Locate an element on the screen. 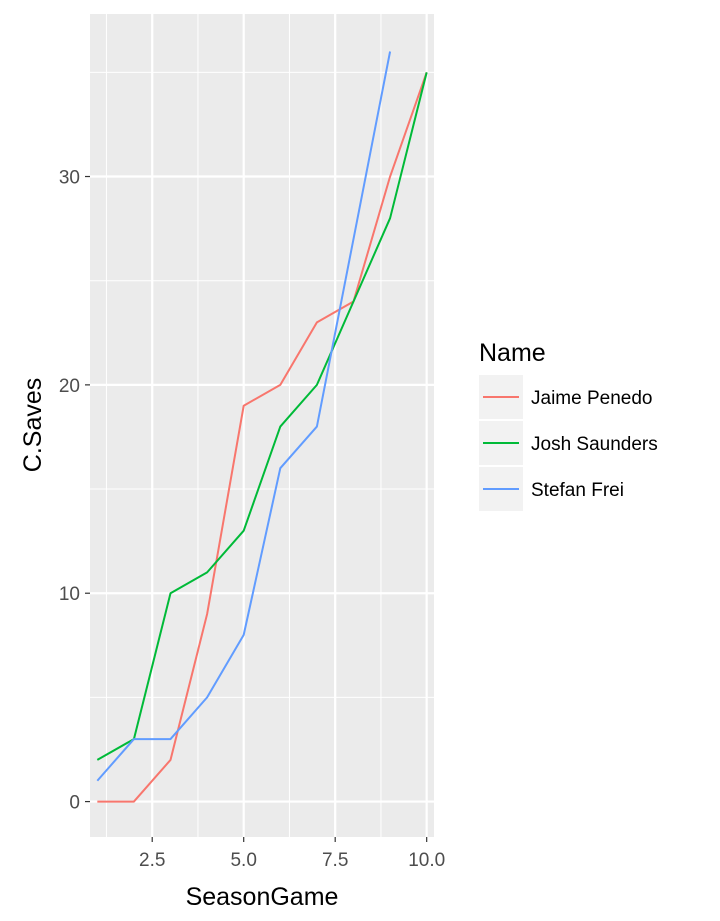 Image resolution: width=720 pixels, height=921 pixels. legend-label: Jaime Penedo is located at coordinates (591, 398).